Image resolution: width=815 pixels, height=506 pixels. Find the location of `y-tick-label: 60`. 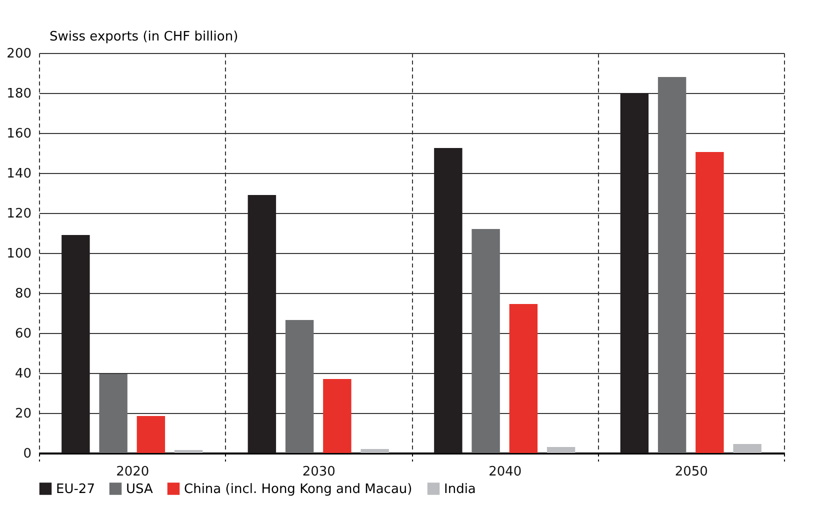

y-tick-label: 60 is located at coordinates (23, 334).